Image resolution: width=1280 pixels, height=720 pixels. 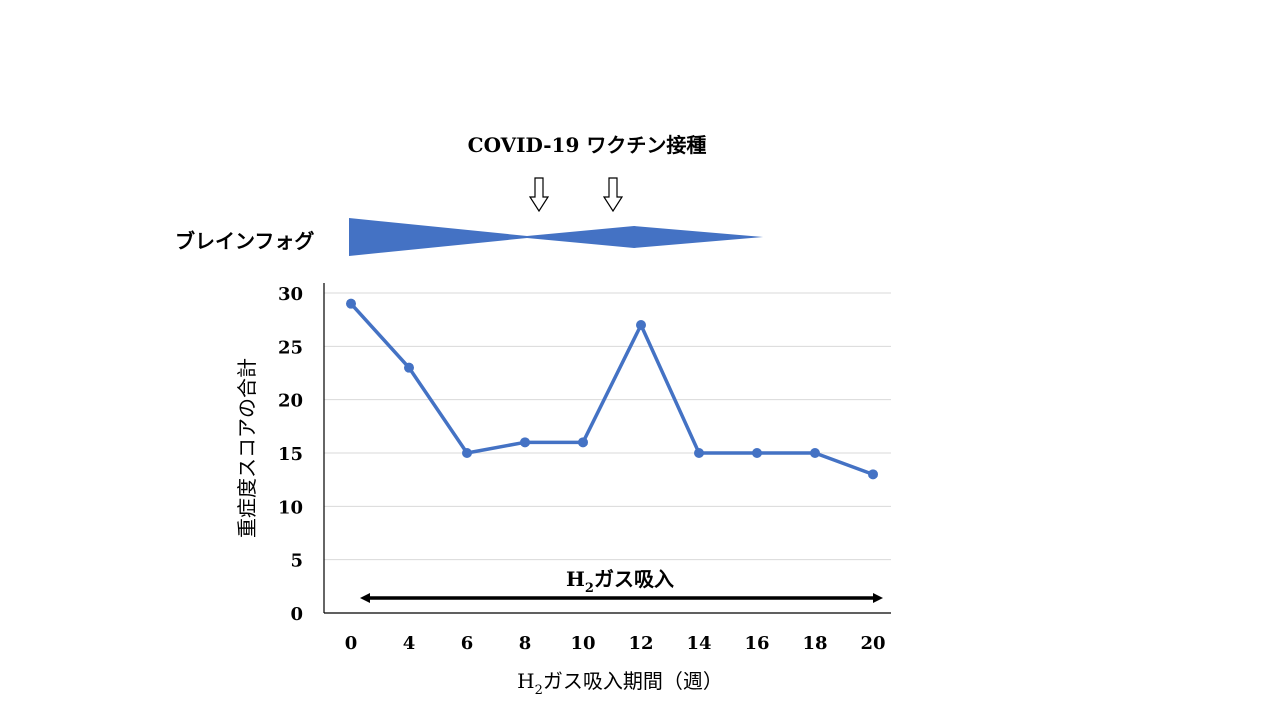 I want to click on x-axis-title: H2ガス吸入期間（週）, so click(x=620, y=683).